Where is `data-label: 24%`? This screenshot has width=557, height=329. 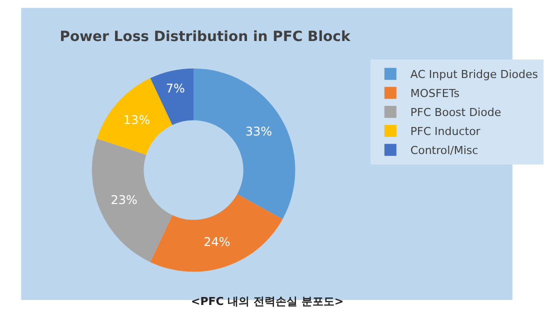
data-label: 24% is located at coordinates (217, 242).